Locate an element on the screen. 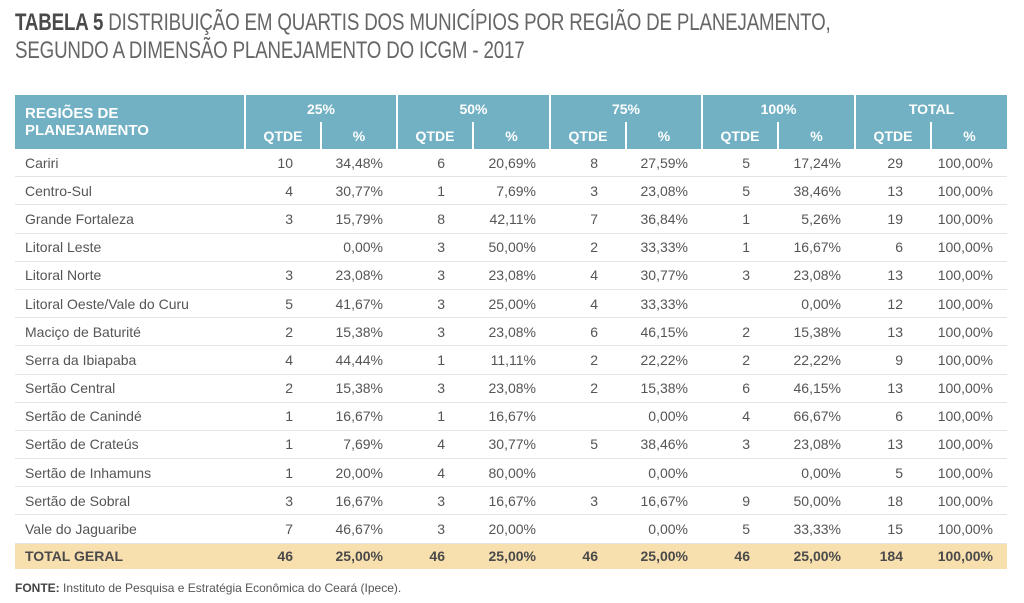 Image resolution: width=1024 pixels, height=603 pixels. header-group-total: TOTAL is located at coordinates (931, 108).